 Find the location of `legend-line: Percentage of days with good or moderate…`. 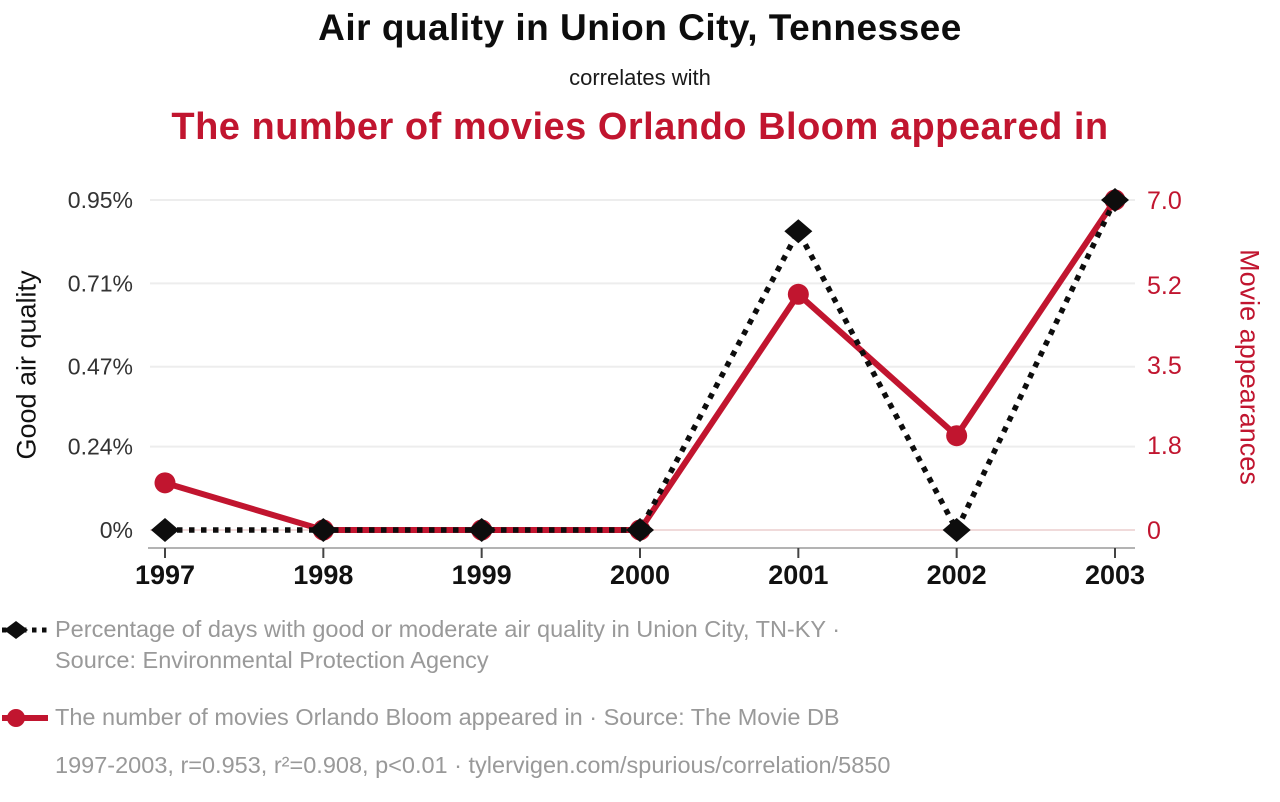

legend-line: Percentage of days with good or moderate… is located at coordinates (448, 629).